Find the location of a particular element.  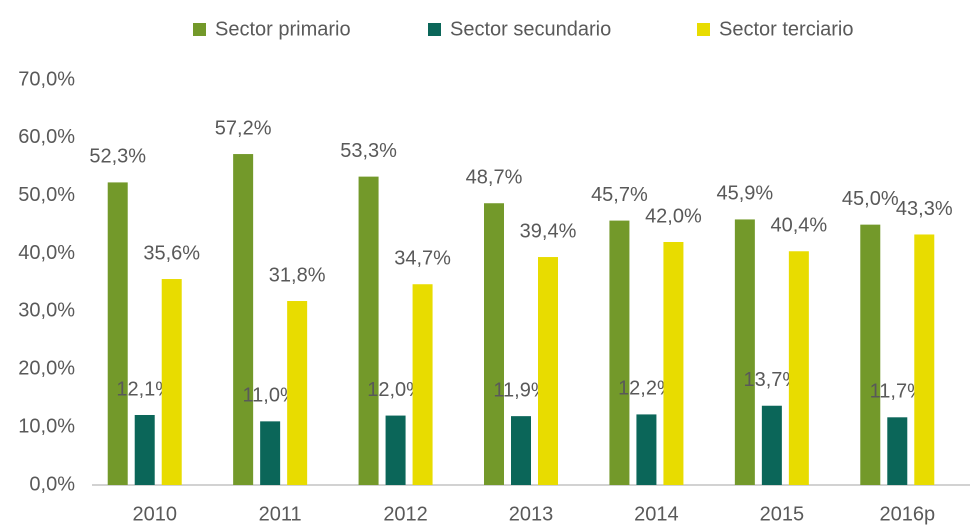

y-tick-label: 60,0% is located at coordinates (46, 137).